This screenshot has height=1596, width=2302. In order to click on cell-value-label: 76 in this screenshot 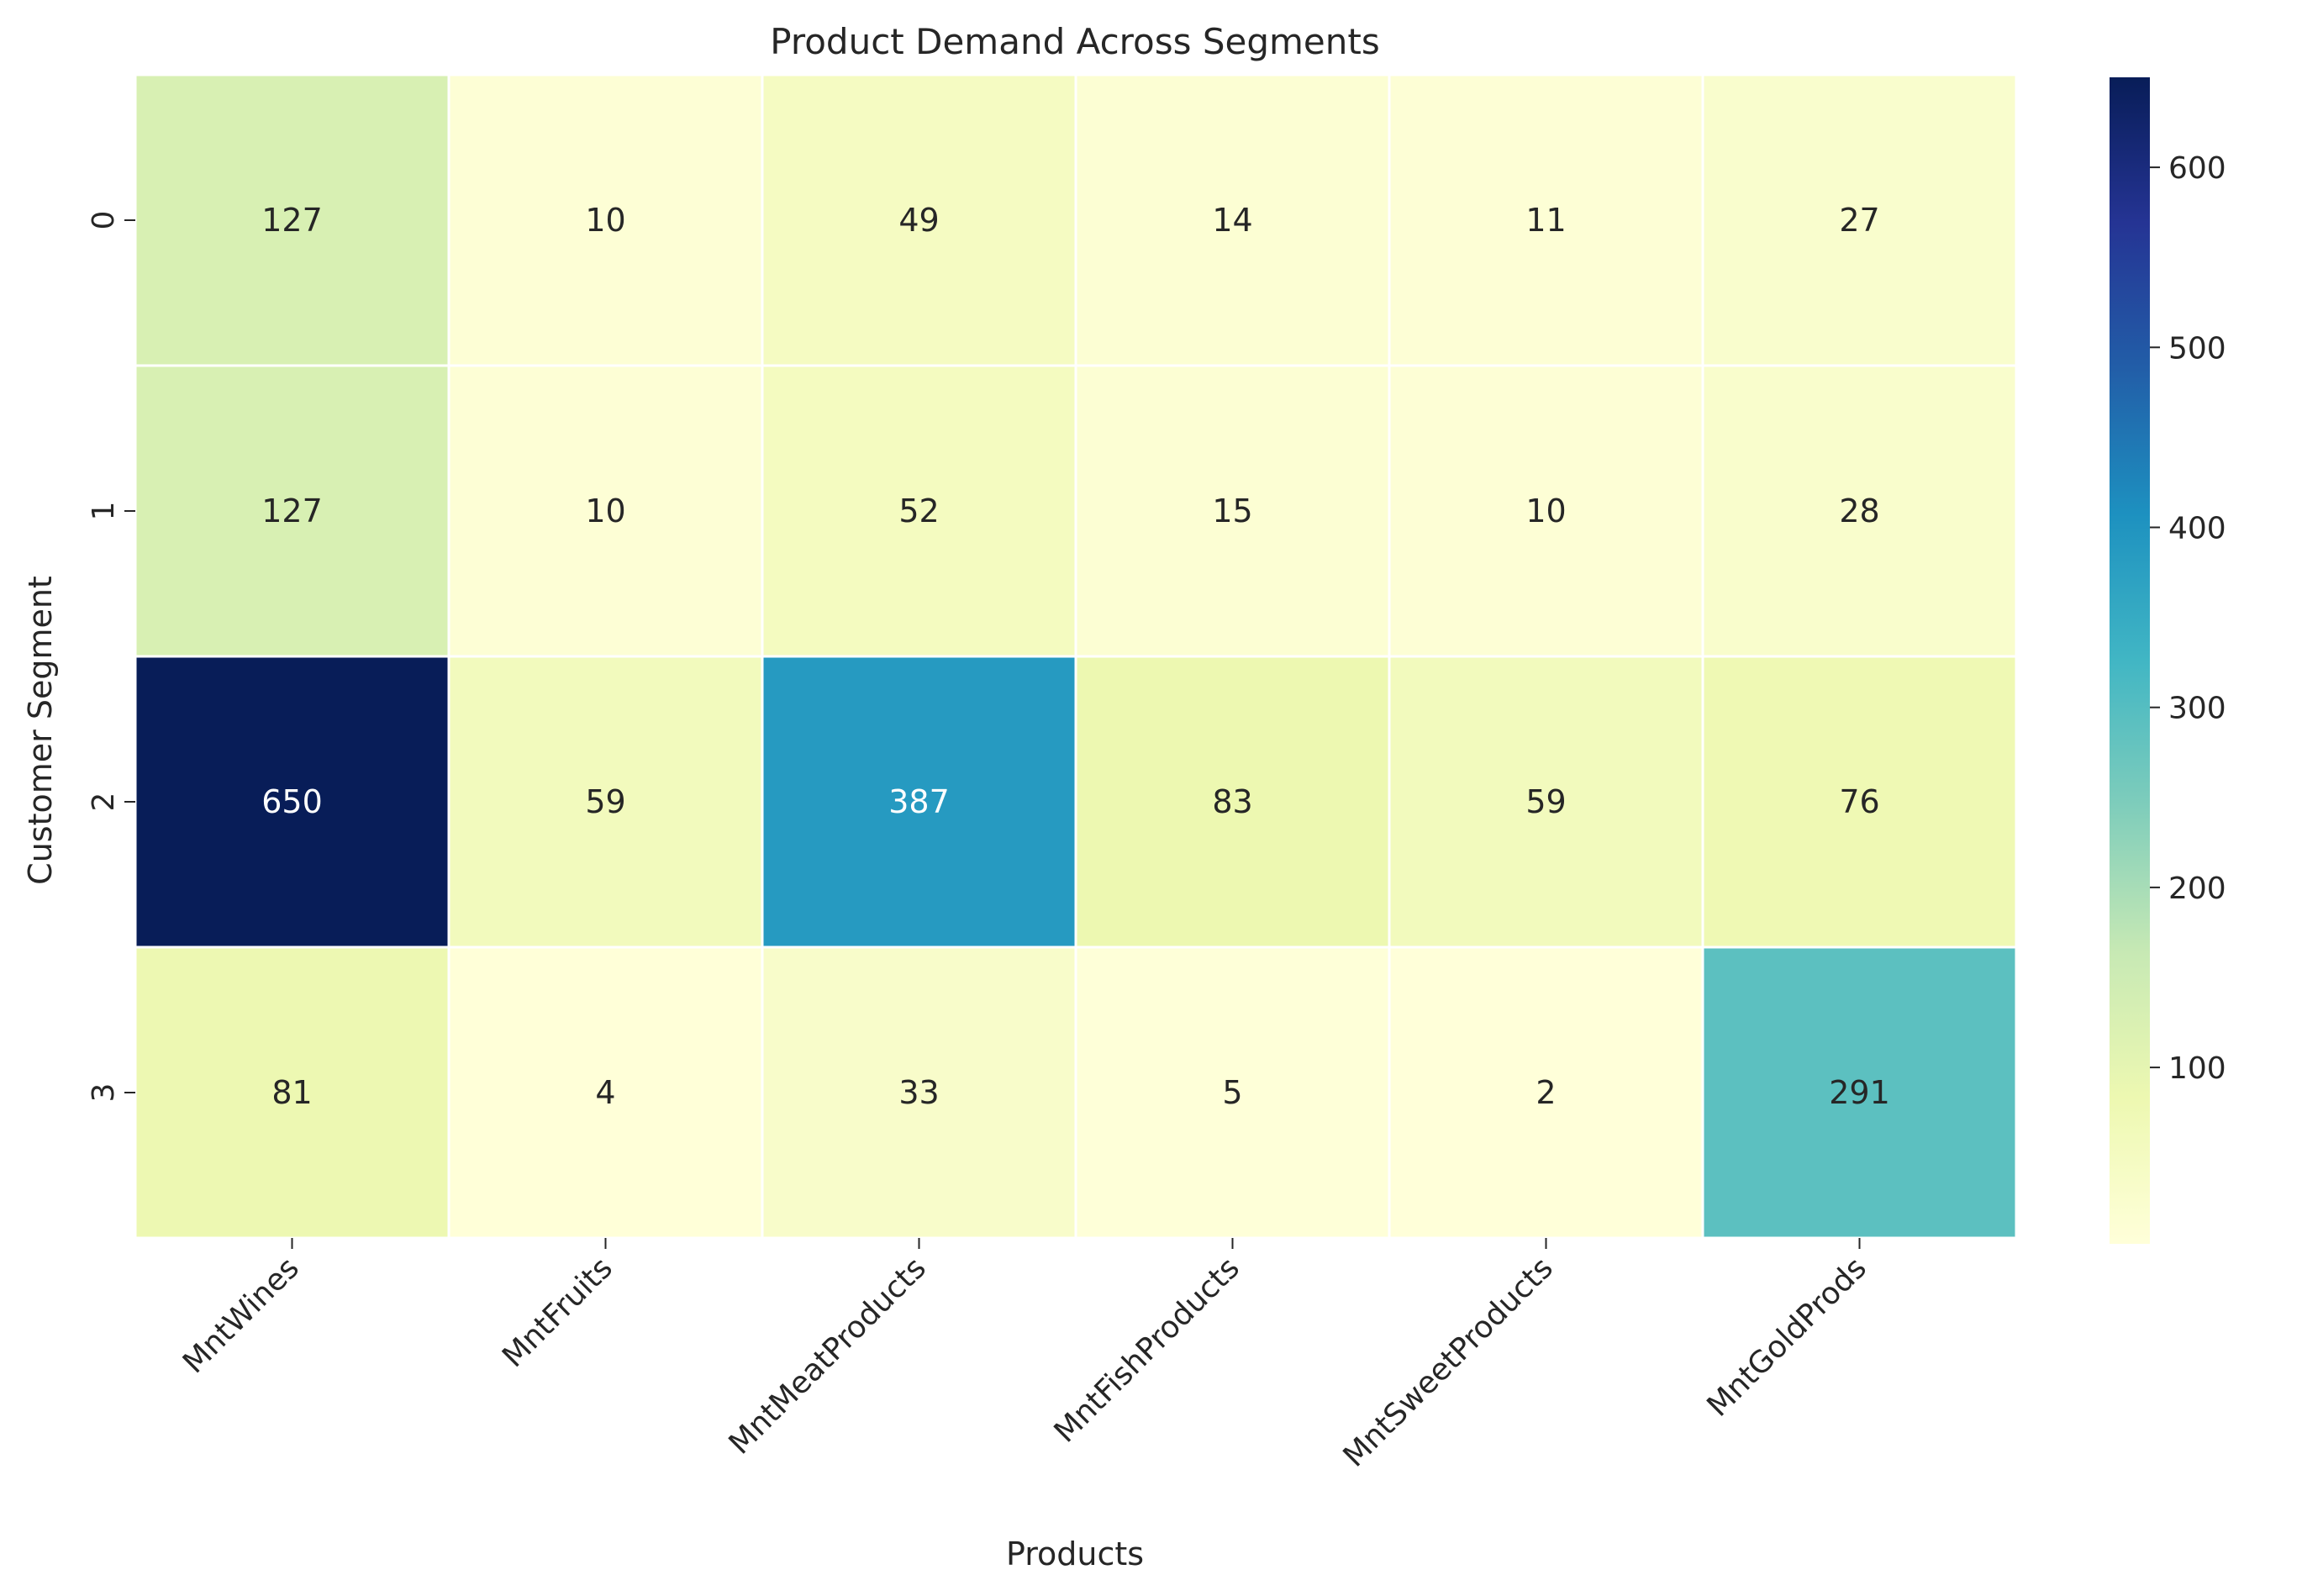, I will do `click(1859, 801)`.